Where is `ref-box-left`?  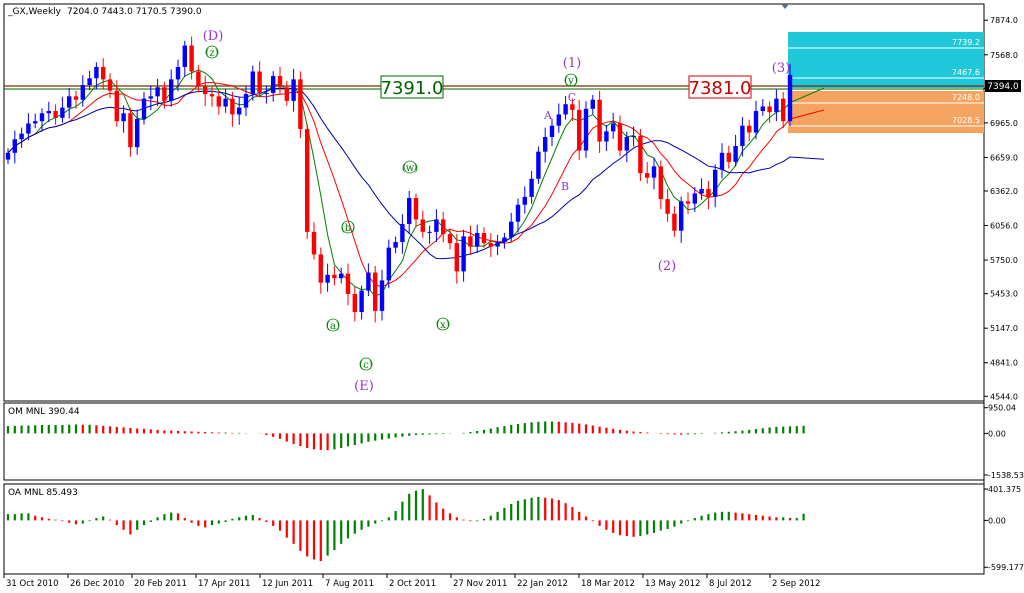 ref-box-left is located at coordinates (412, 87).